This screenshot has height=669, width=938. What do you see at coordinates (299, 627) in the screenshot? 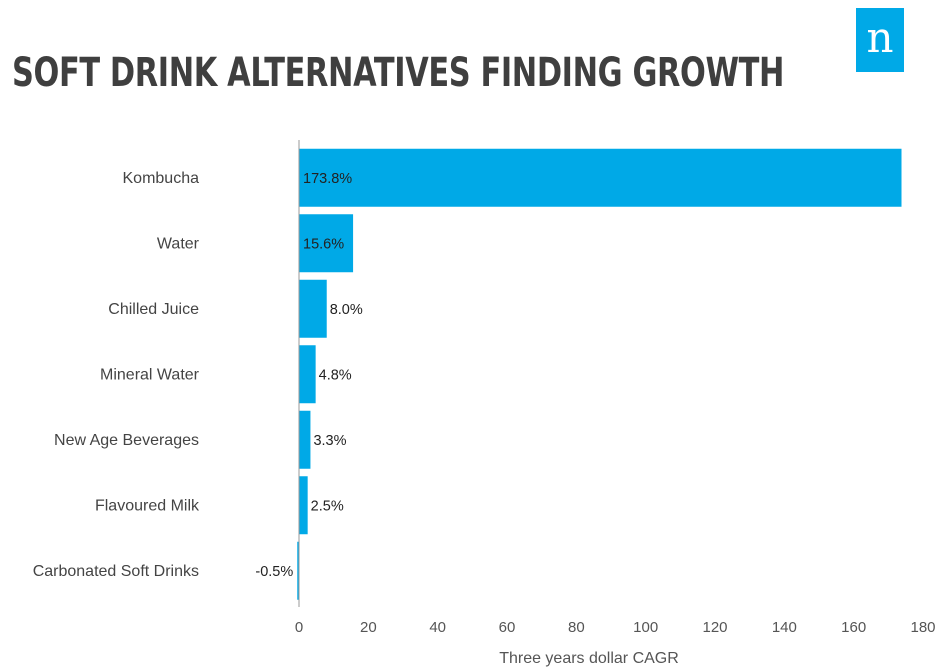
I see `x-tick-label: 0` at bounding box center [299, 627].